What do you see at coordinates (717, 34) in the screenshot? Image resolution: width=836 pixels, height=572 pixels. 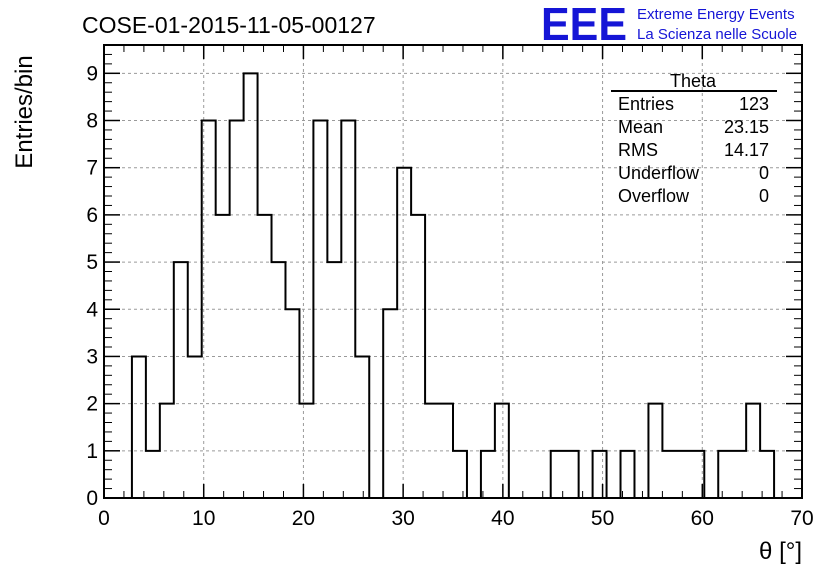 I see `logo-line-2: La Scienza nelle Scuole` at bounding box center [717, 34].